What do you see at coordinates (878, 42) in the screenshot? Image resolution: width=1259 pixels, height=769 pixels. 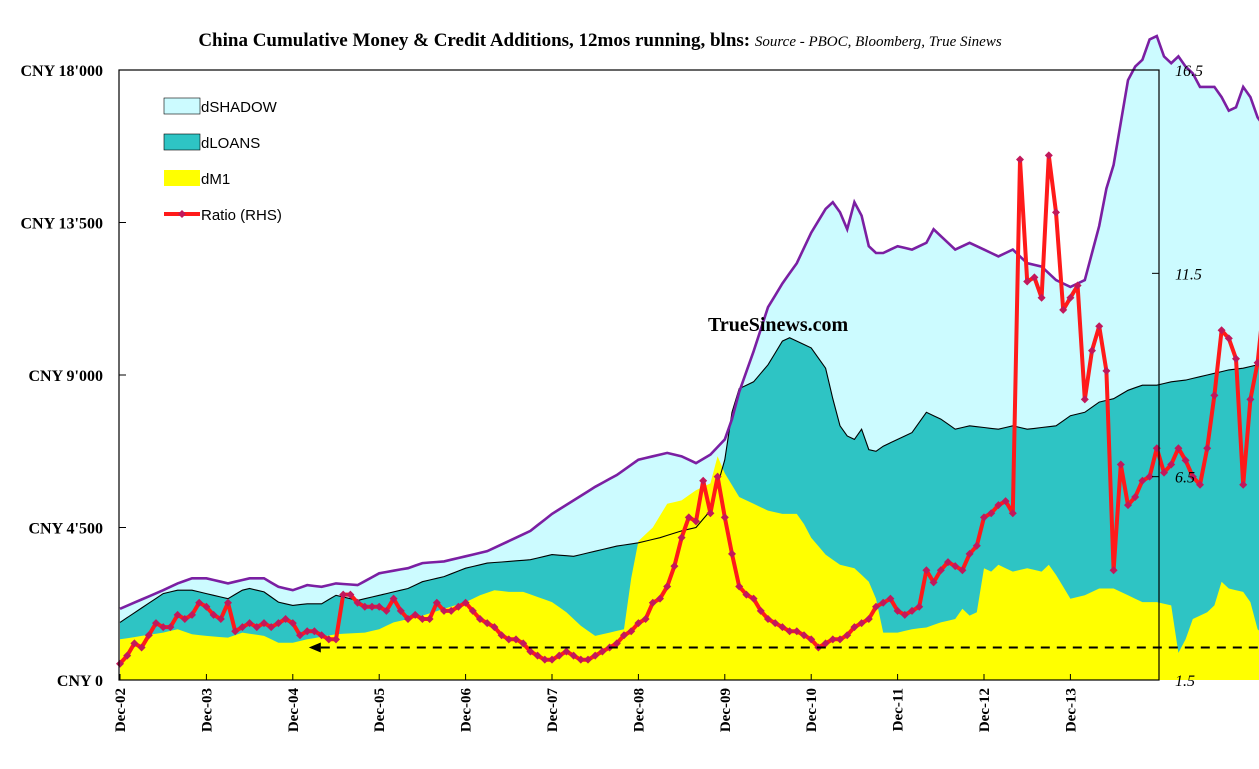 I see `chart-source: Source - PBOC, Bloomberg, True Sinews` at bounding box center [878, 42].